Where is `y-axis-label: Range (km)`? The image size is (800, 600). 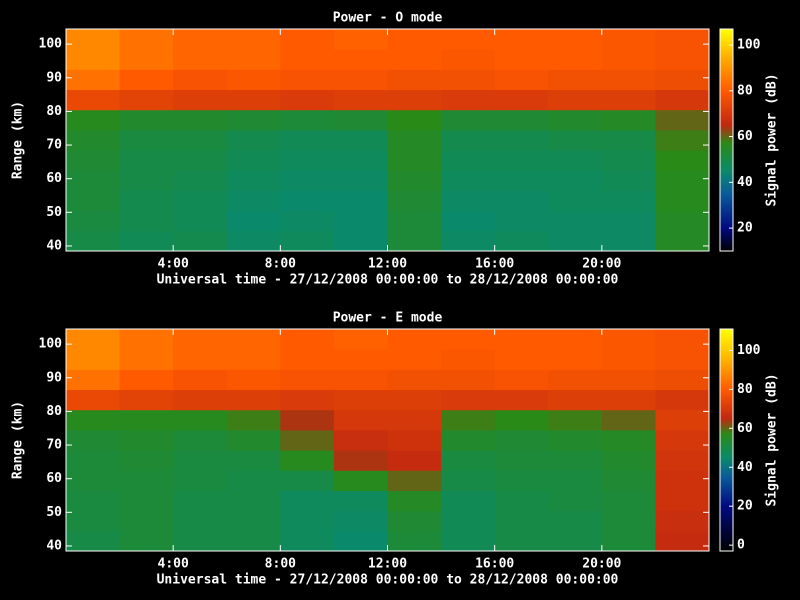 y-axis-label: Range (km) is located at coordinates (18, 440).